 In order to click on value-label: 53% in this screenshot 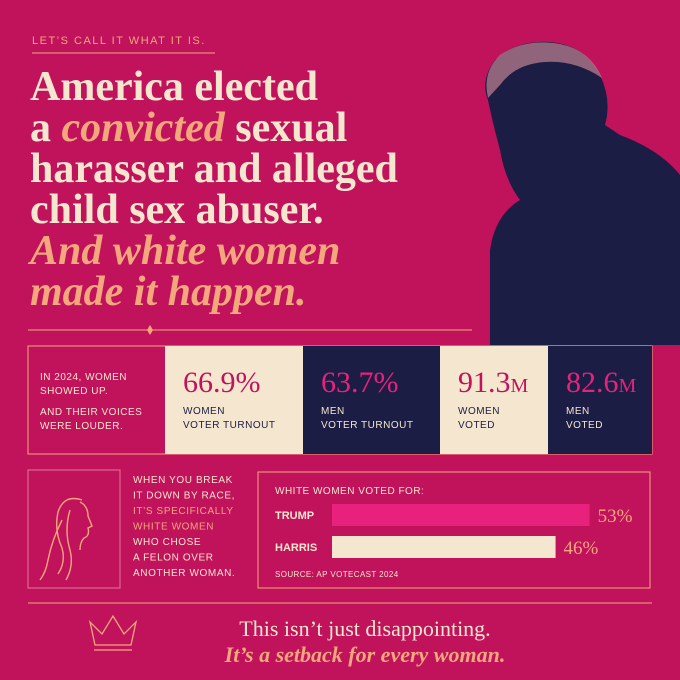, I will do `click(615, 516)`.